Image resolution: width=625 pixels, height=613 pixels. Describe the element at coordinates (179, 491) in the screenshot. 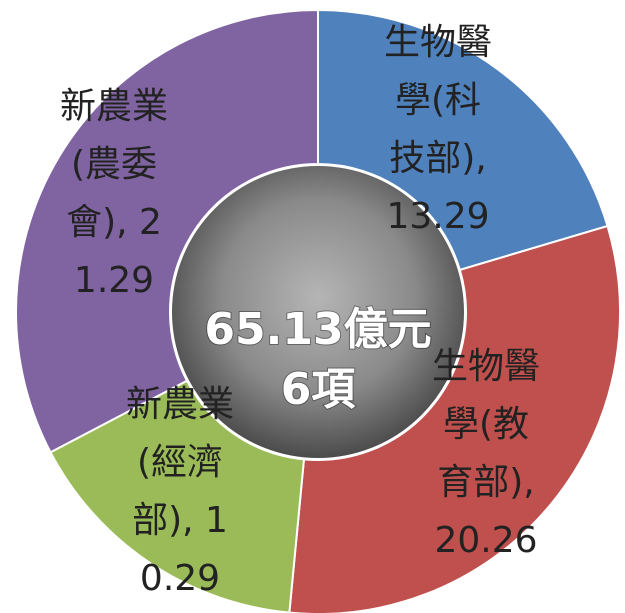

I see `data-label: 新農業(經濟部), 10.29` at that location.